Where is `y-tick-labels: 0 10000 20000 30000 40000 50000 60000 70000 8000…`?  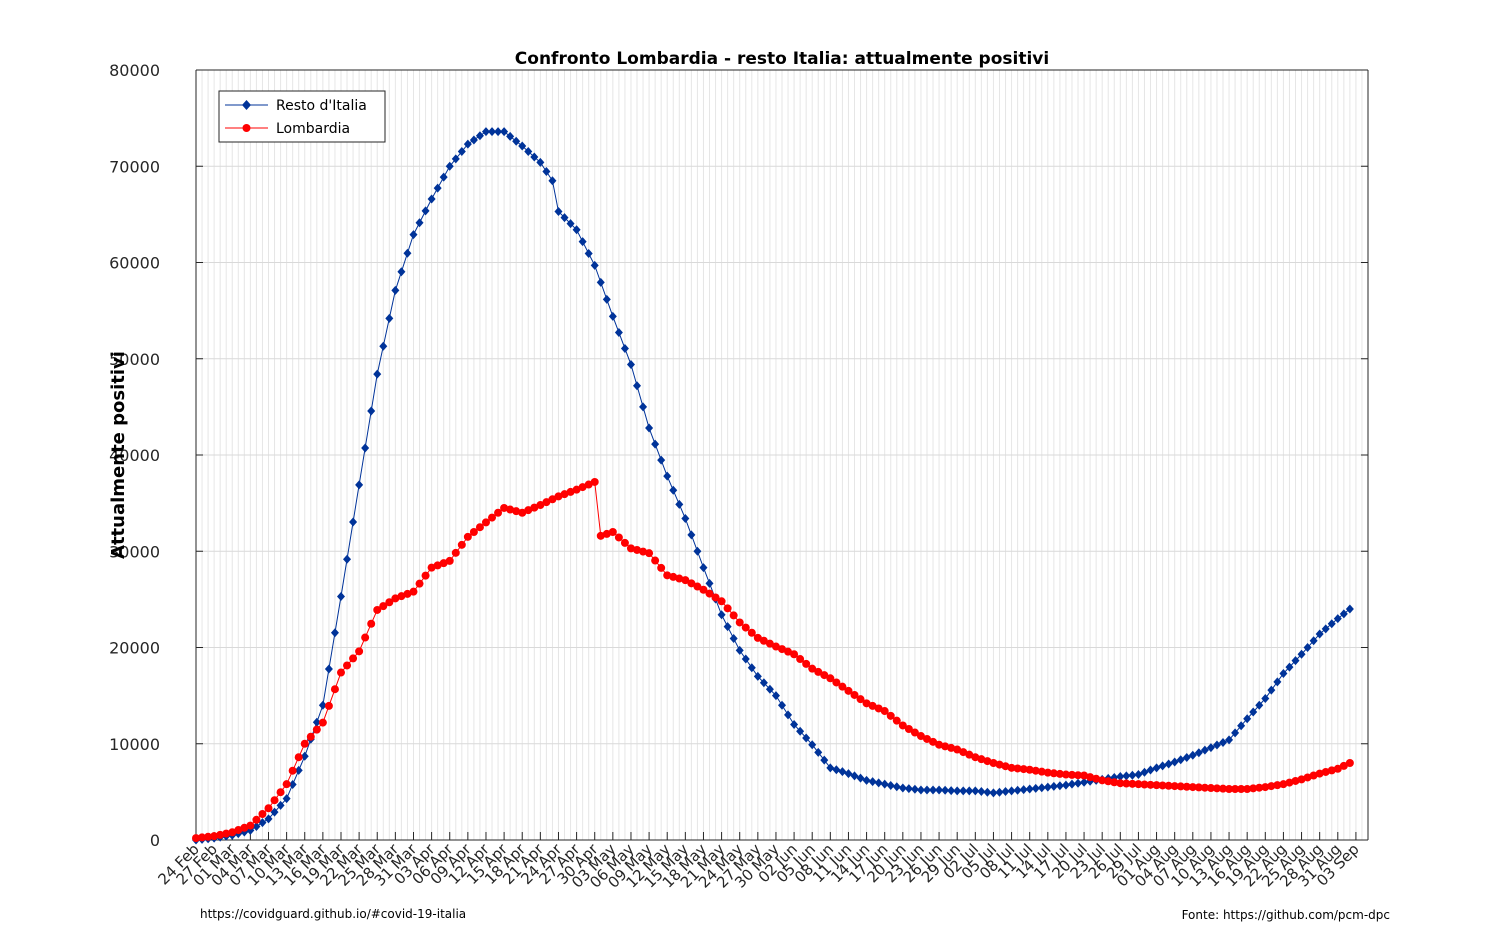
y-tick-labels: 0 10000 20000 30000 40000 50000 60000 70000 8000… is located at coordinates (134, 455).